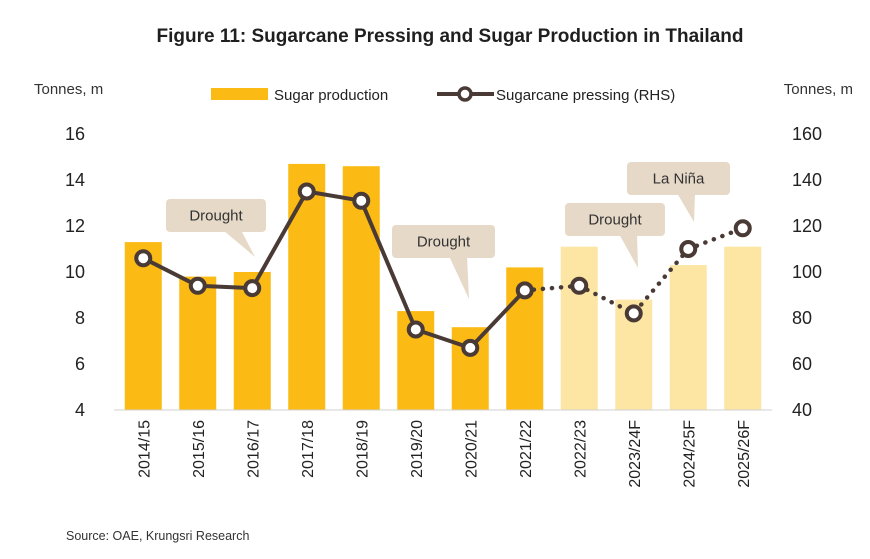 The width and height of the screenshot is (870, 559). What do you see at coordinates (157, 536) in the screenshot?
I see `source-note: Source: OAE, Krungsri Research` at bounding box center [157, 536].